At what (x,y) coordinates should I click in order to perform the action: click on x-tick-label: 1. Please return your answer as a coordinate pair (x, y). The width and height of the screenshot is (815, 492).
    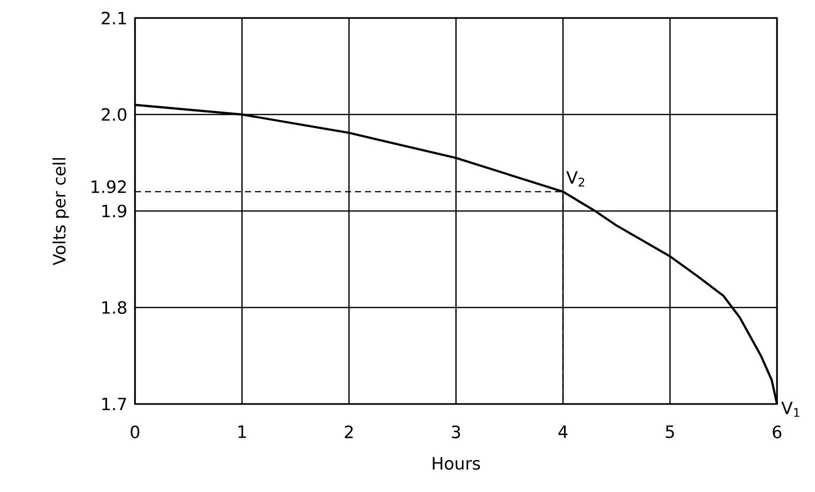
    Looking at the image, I should click on (242, 432).